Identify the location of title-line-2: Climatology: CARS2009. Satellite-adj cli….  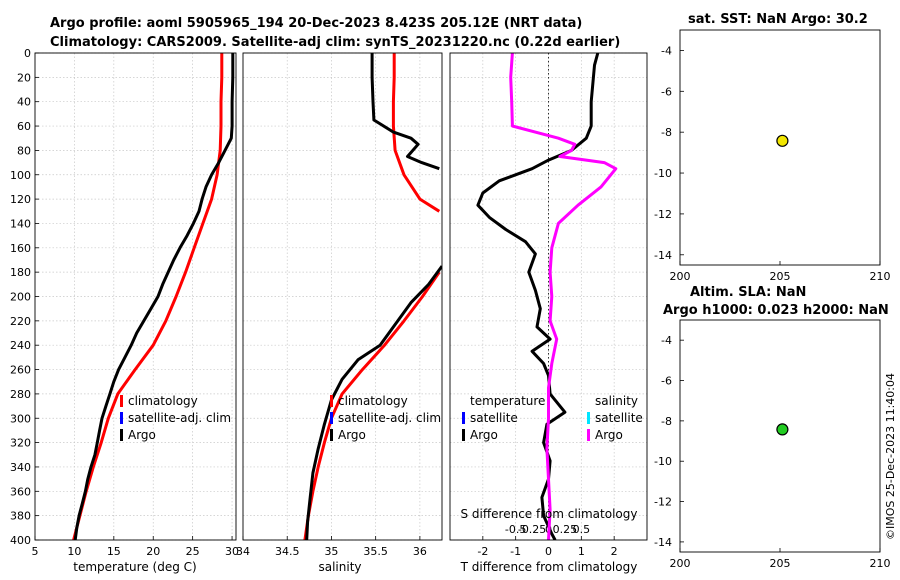
(335, 42).